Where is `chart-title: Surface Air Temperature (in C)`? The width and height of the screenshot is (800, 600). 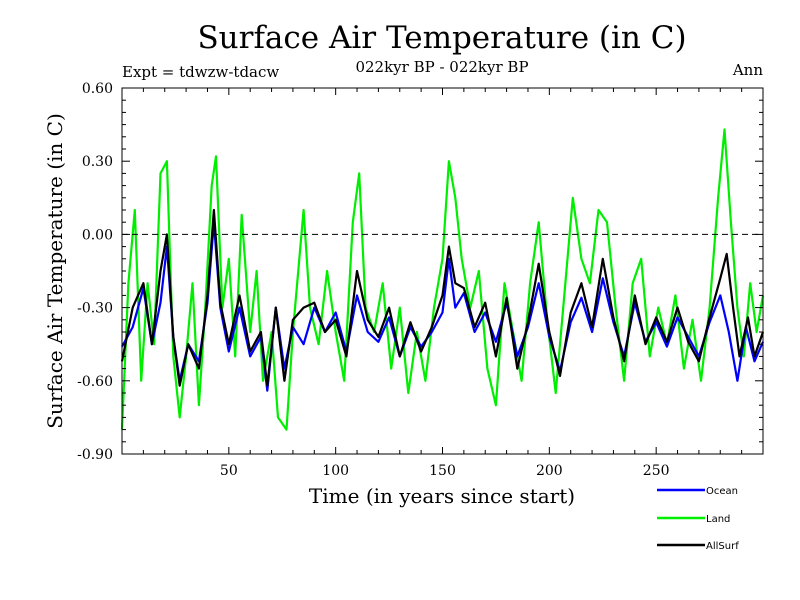
chart-title: Surface Air Temperature (in C) is located at coordinates (441, 38).